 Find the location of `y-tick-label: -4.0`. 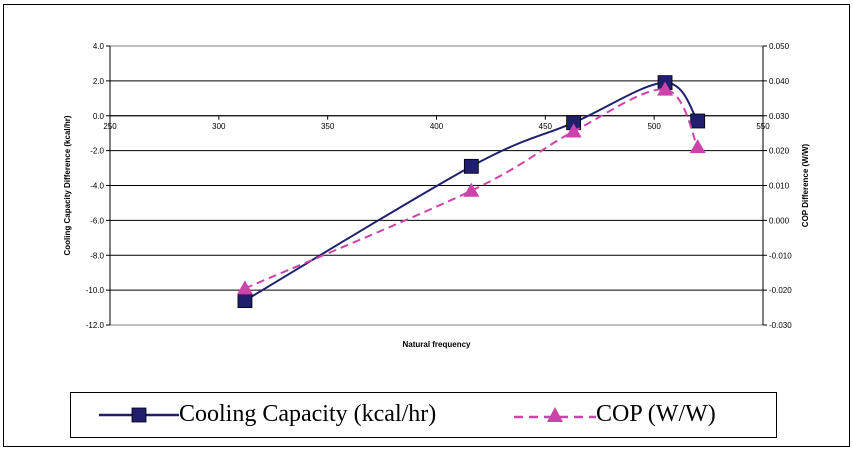

y-tick-label: -4.0 is located at coordinates (97, 186).